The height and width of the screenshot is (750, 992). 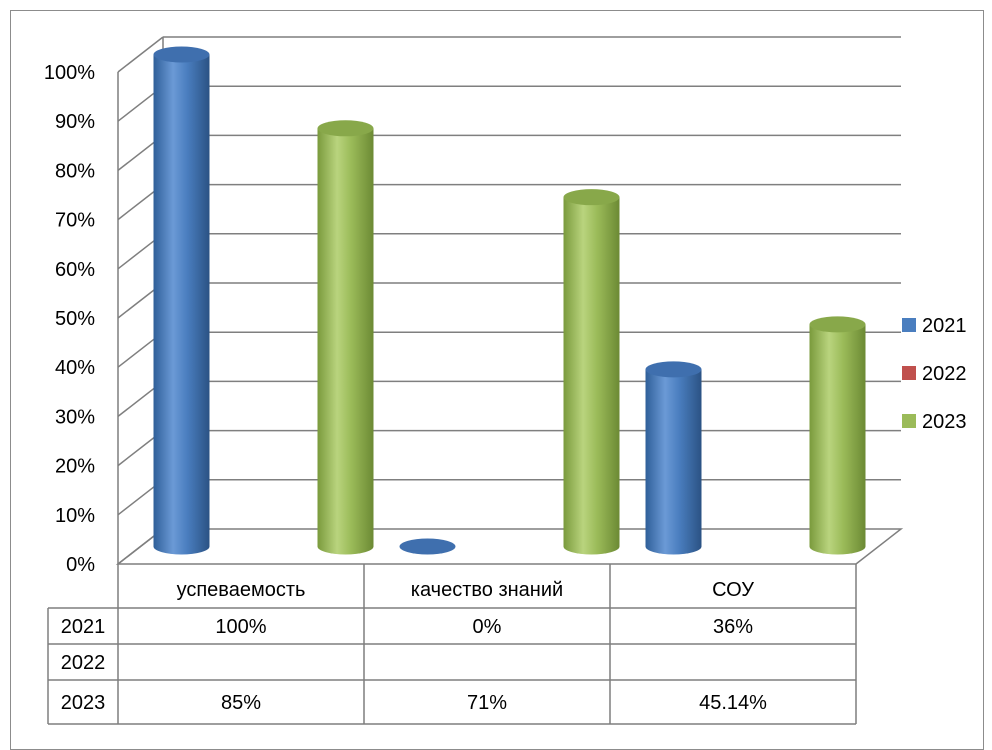 What do you see at coordinates (83, 663) in the screenshot?
I see `table-series-name: 2022` at bounding box center [83, 663].